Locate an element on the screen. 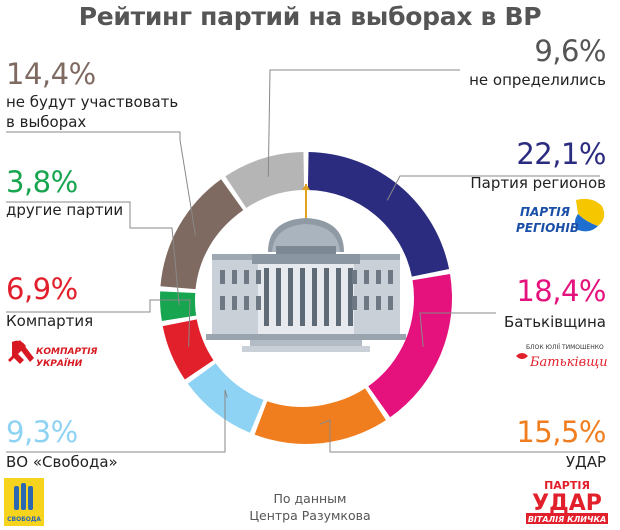  udar-logo-line-3: ВІТАЛІЯ КЛИЧКА is located at coordinates (567, 519).